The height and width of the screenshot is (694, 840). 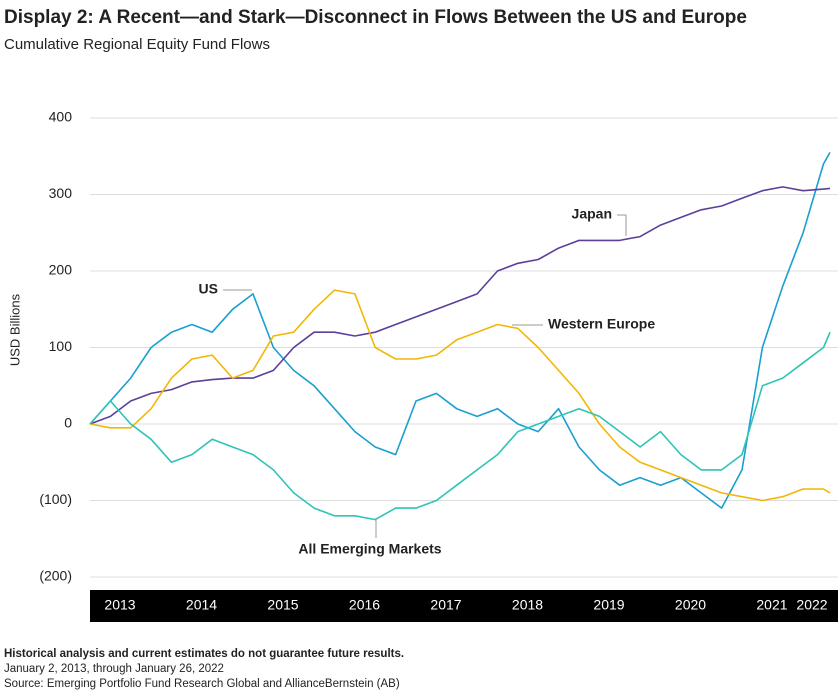 I want to click on y-tick-label: 200, so click(x=61, y=270).